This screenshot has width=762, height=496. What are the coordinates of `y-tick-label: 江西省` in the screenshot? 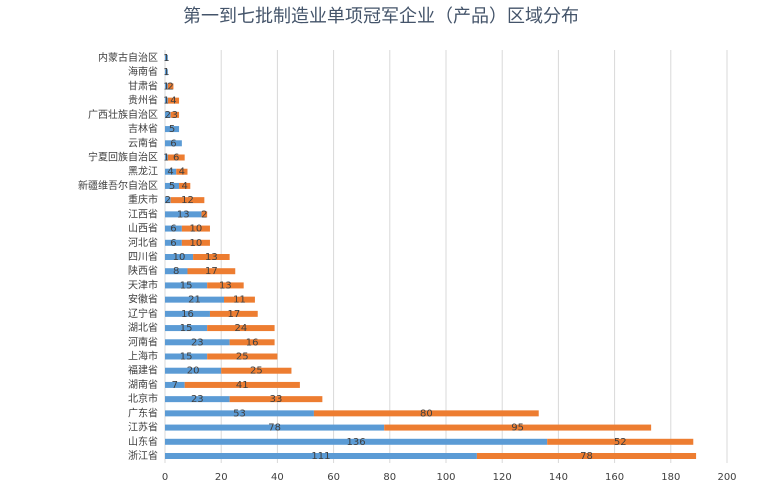 It's located at (143, 213).